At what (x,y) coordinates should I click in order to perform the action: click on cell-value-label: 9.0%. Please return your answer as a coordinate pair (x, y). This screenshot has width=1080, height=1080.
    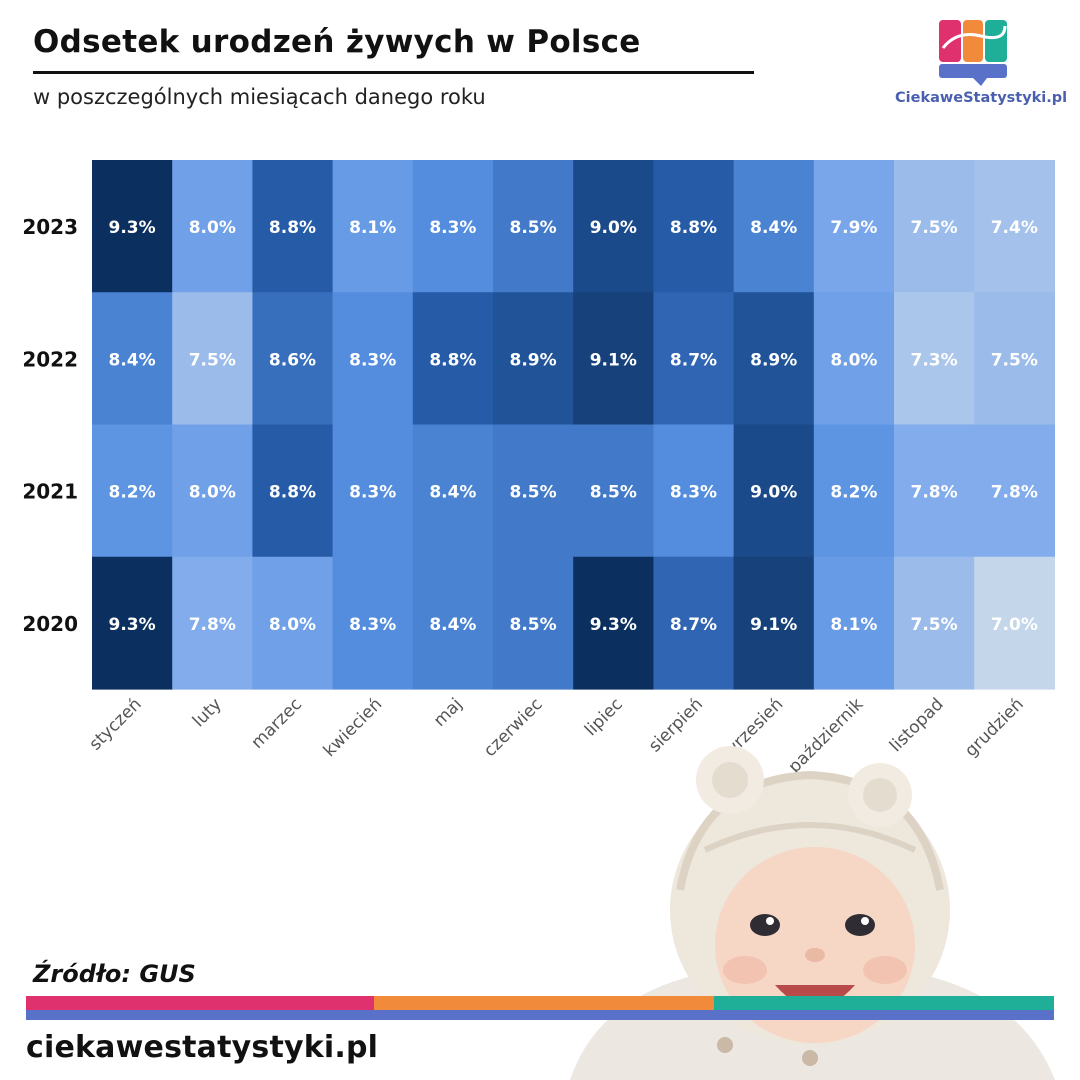
    Looking at the image, I should click on (773, 493).